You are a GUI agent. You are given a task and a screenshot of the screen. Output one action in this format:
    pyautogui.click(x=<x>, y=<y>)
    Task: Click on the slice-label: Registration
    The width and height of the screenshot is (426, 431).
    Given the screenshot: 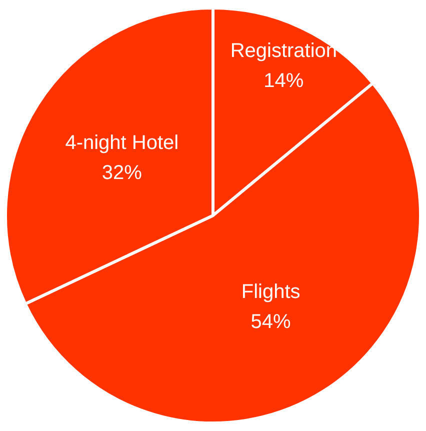 What is the action you would take?
    pyautogui.click(x=284, y=51)
    